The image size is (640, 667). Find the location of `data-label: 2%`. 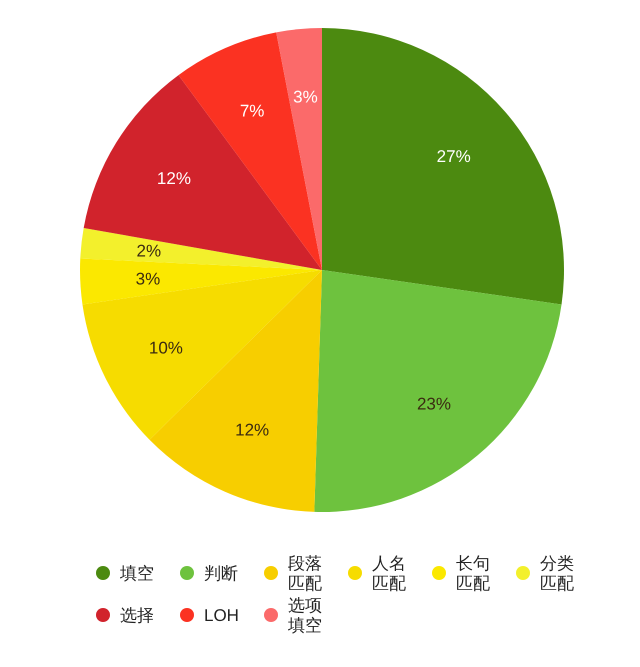

data-label: 2% is located at coordinates (149, 251).